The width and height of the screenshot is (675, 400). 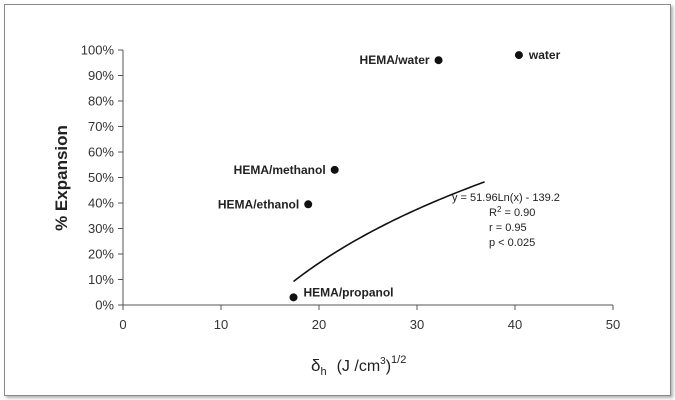 I want to click on x-tick-label: 10, so click(x=221, y=324).